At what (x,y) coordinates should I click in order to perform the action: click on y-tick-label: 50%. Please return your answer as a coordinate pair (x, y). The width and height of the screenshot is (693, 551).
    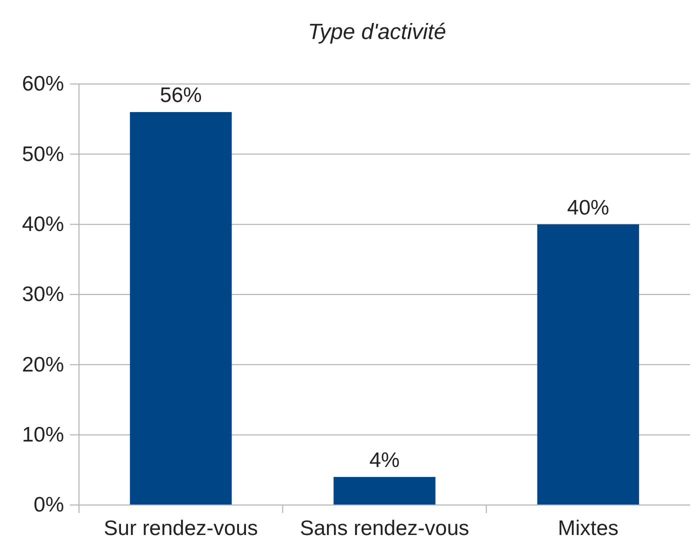
    Looking at the image, I should click on (43, 154).